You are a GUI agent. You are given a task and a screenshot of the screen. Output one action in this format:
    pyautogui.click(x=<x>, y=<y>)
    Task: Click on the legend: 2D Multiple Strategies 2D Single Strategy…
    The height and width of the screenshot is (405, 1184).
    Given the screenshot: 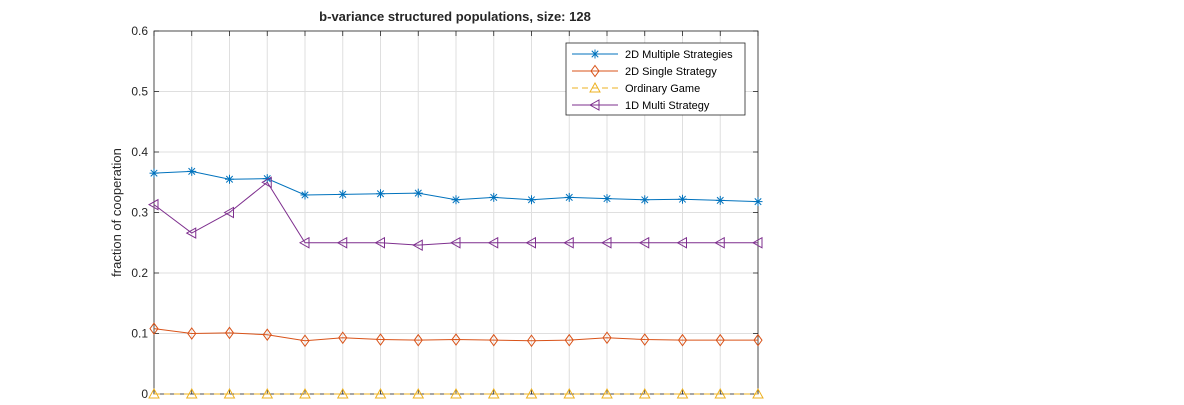 What is the action you would take?
    pyautogui.click(x=655, y=79)
    